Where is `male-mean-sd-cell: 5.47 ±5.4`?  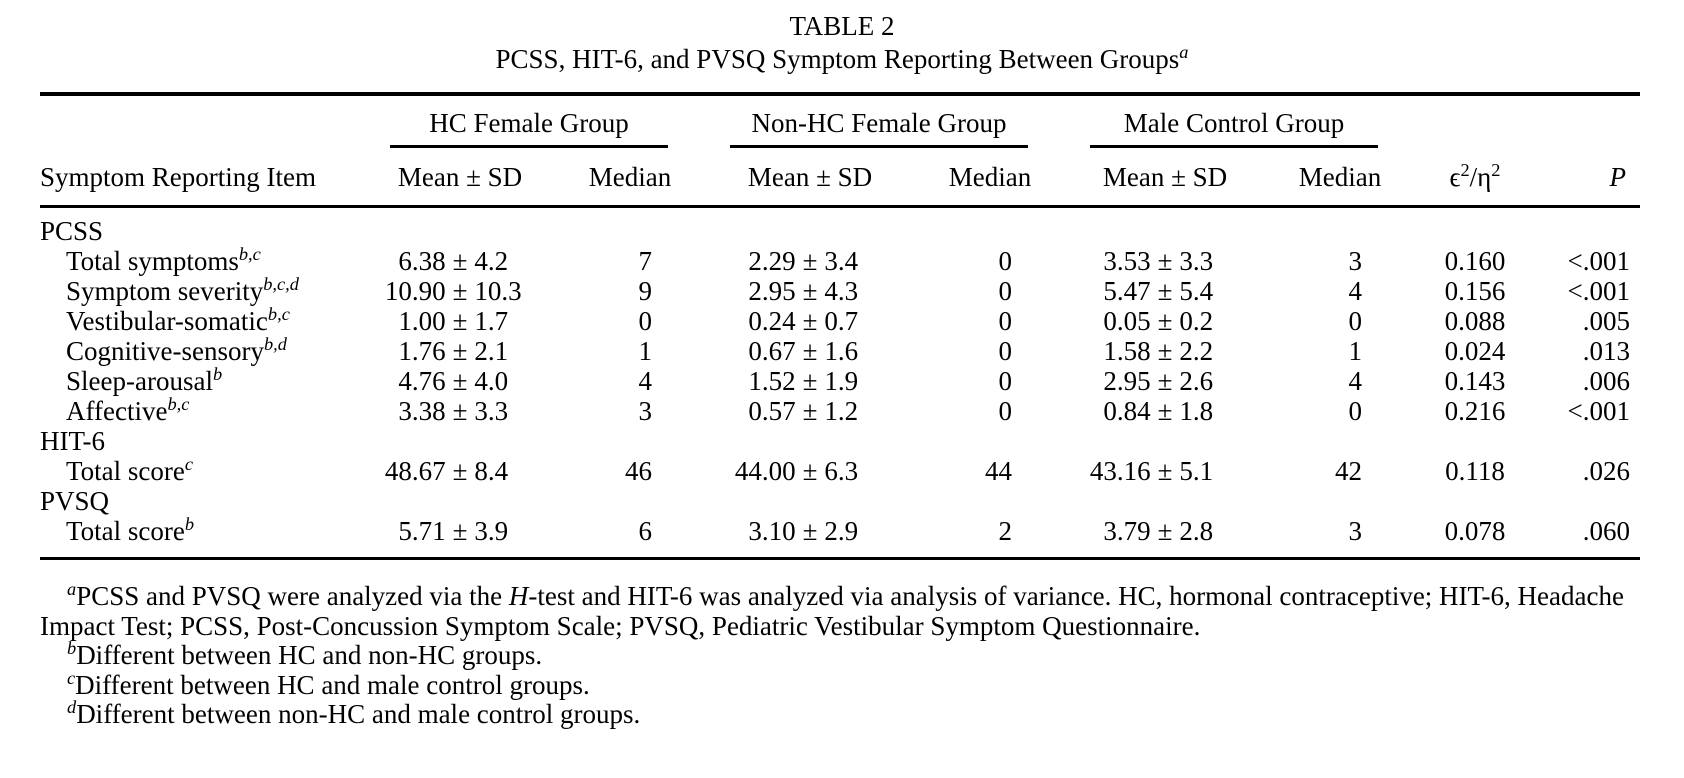 male-mean-sd-cell: 5.47 ±5.4 is located at coordinates (1158, 291).